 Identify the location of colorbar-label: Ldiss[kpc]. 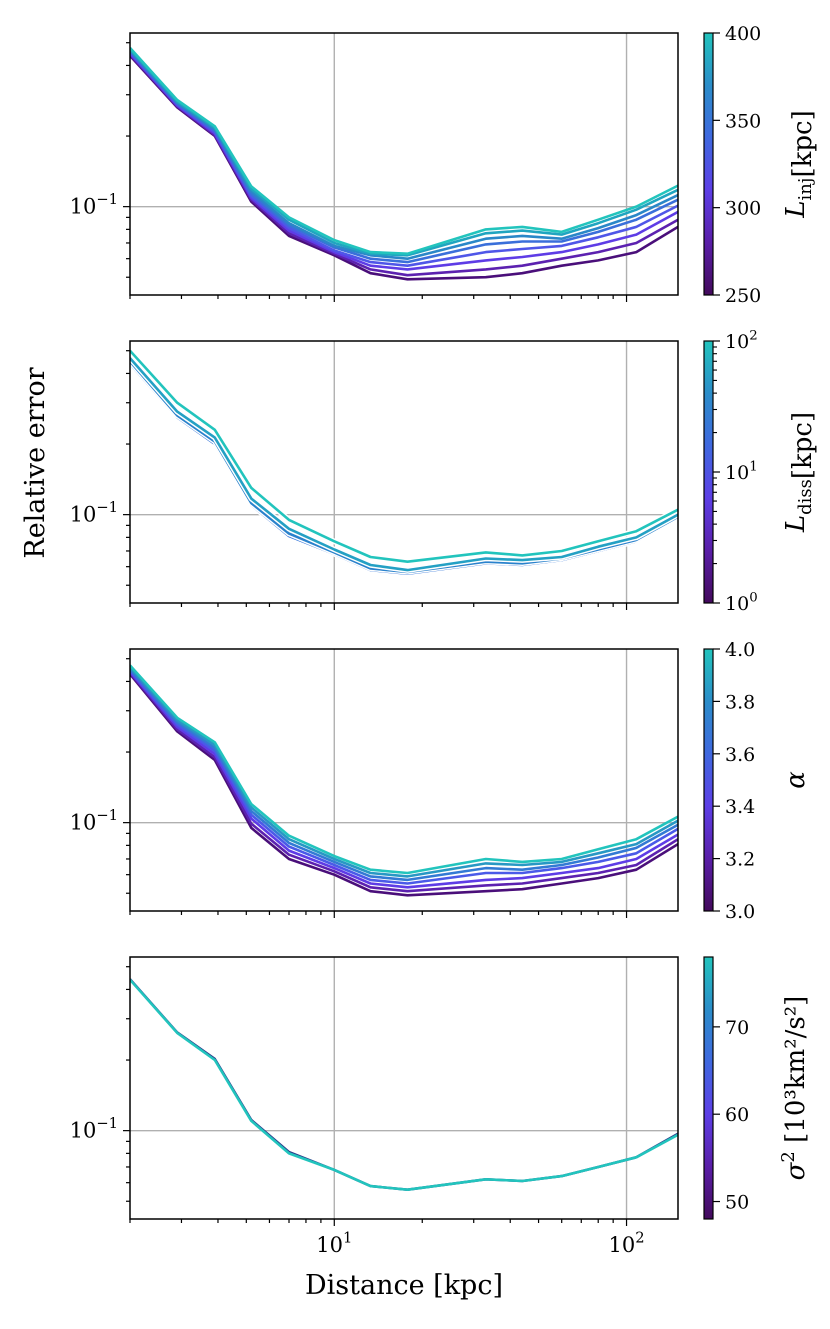
(799, 472).